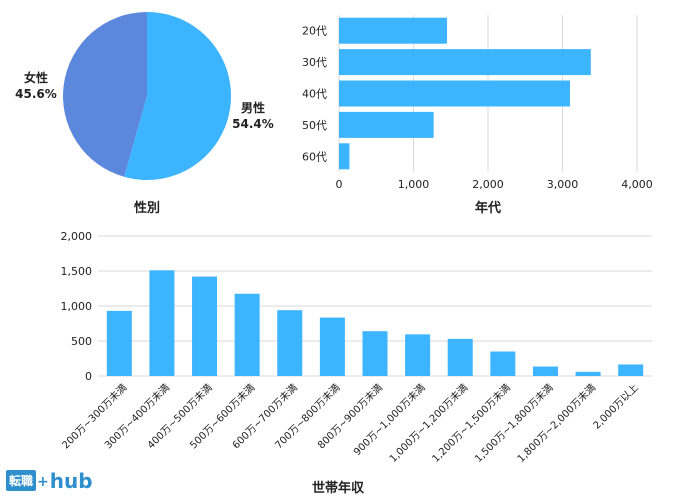 The image size is (680, 500). Describe the element at coordinates (314, 31) in the screenshot. I see `y-category-label: 20代` at that location.